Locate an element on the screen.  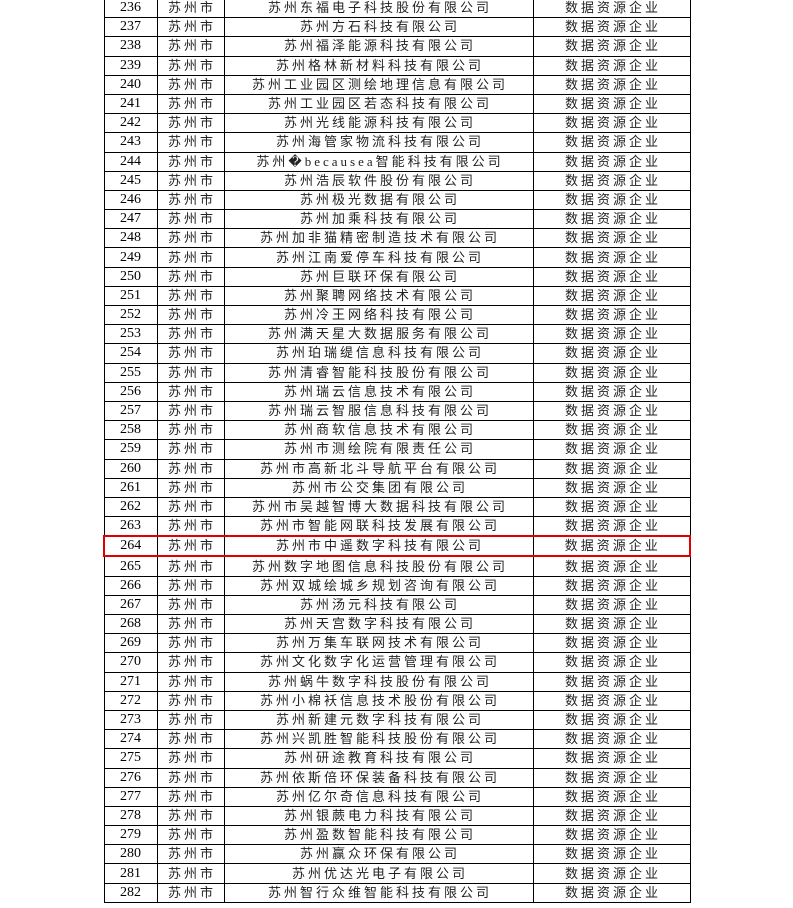
row-number: 239 is located at coordinates (130, 65).